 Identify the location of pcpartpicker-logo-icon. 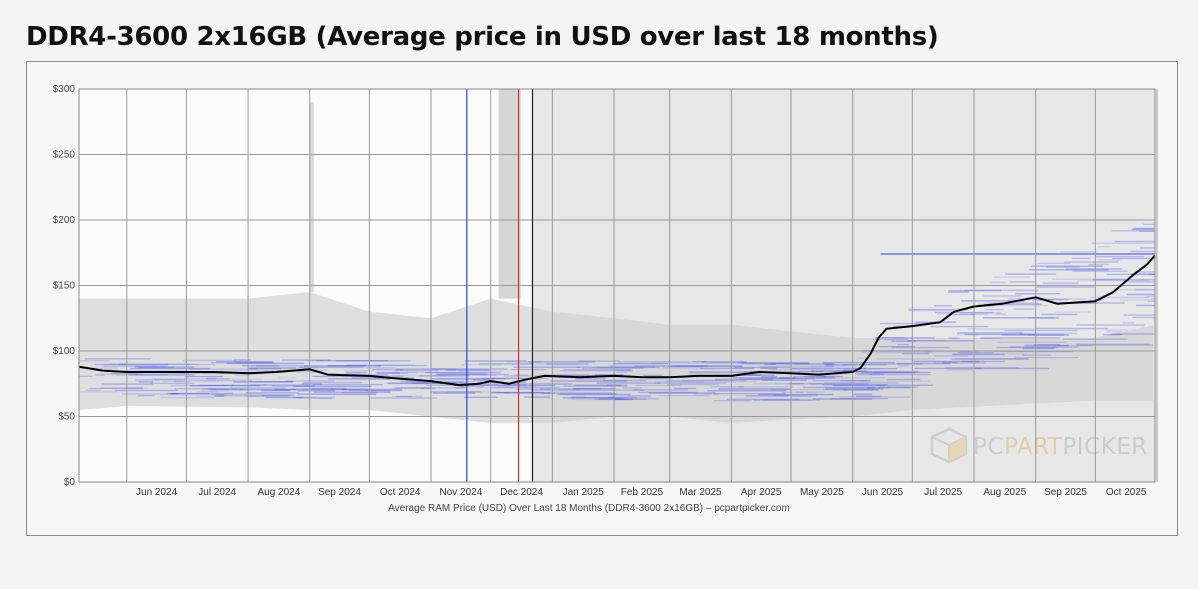
(949, 445).